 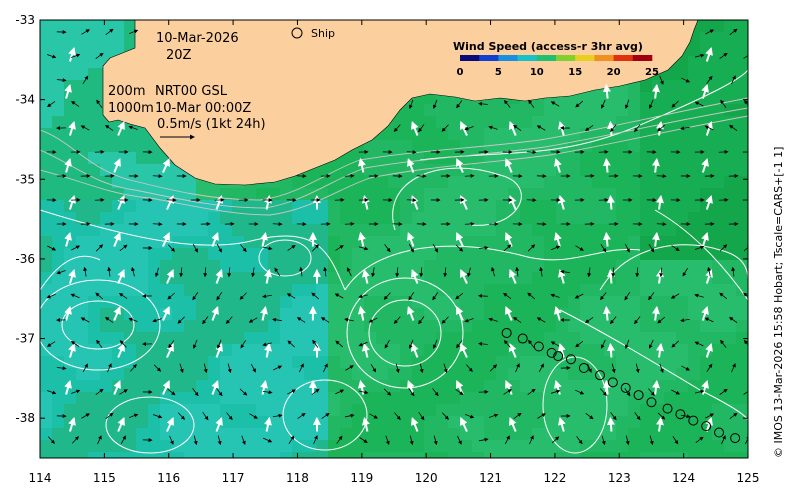 I want to click on x-tick-label: 124, so click(x=683, y=478).